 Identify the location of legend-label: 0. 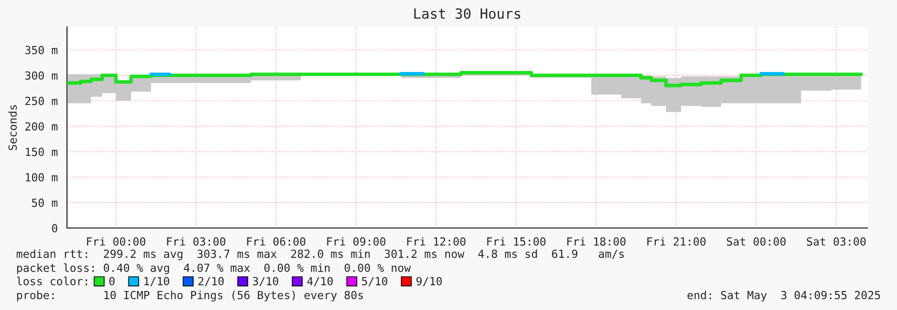
(112, 281).